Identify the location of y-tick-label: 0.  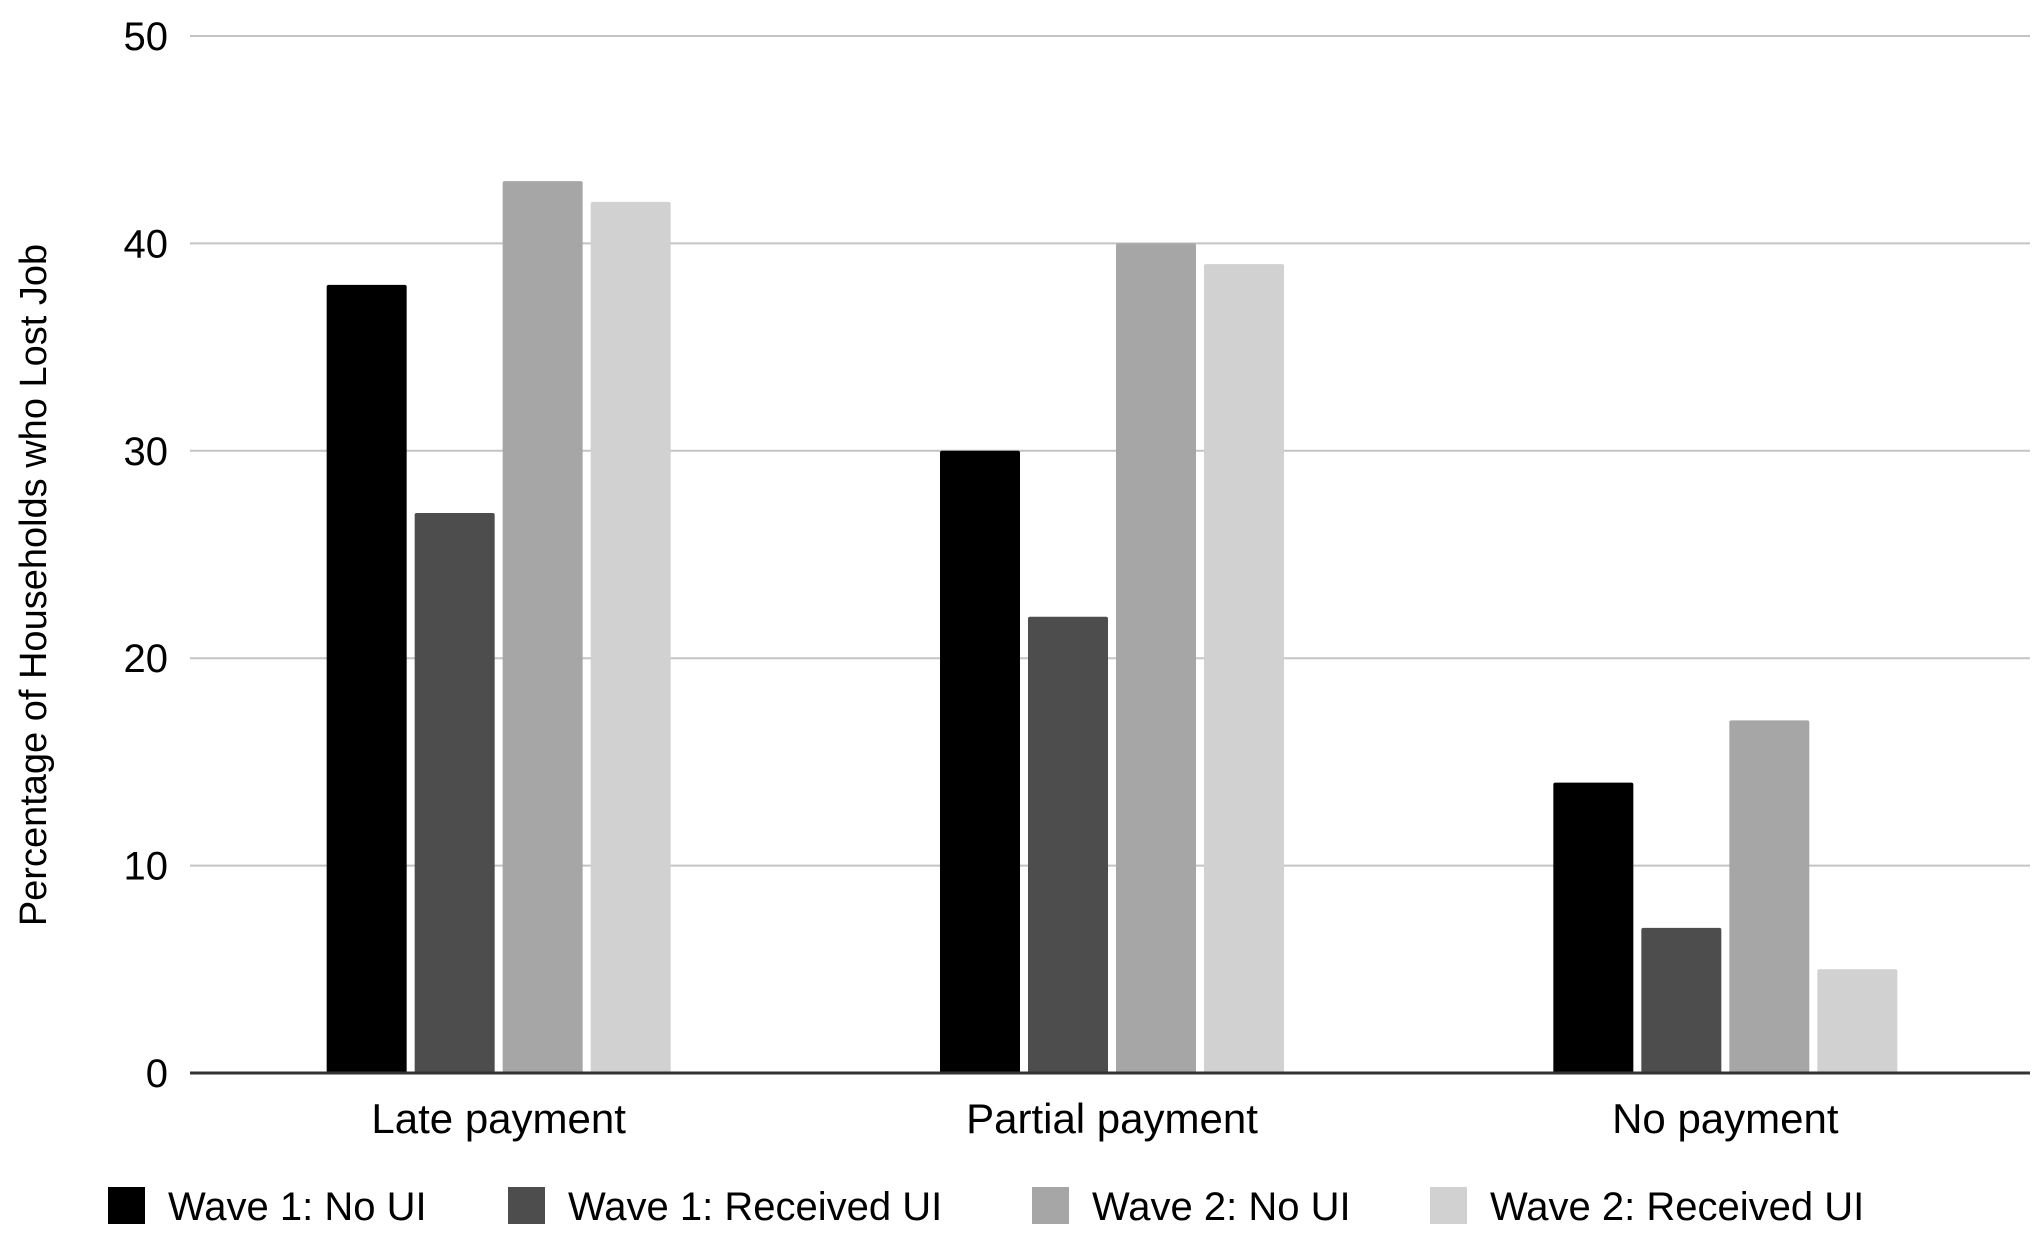
(157, 1074).